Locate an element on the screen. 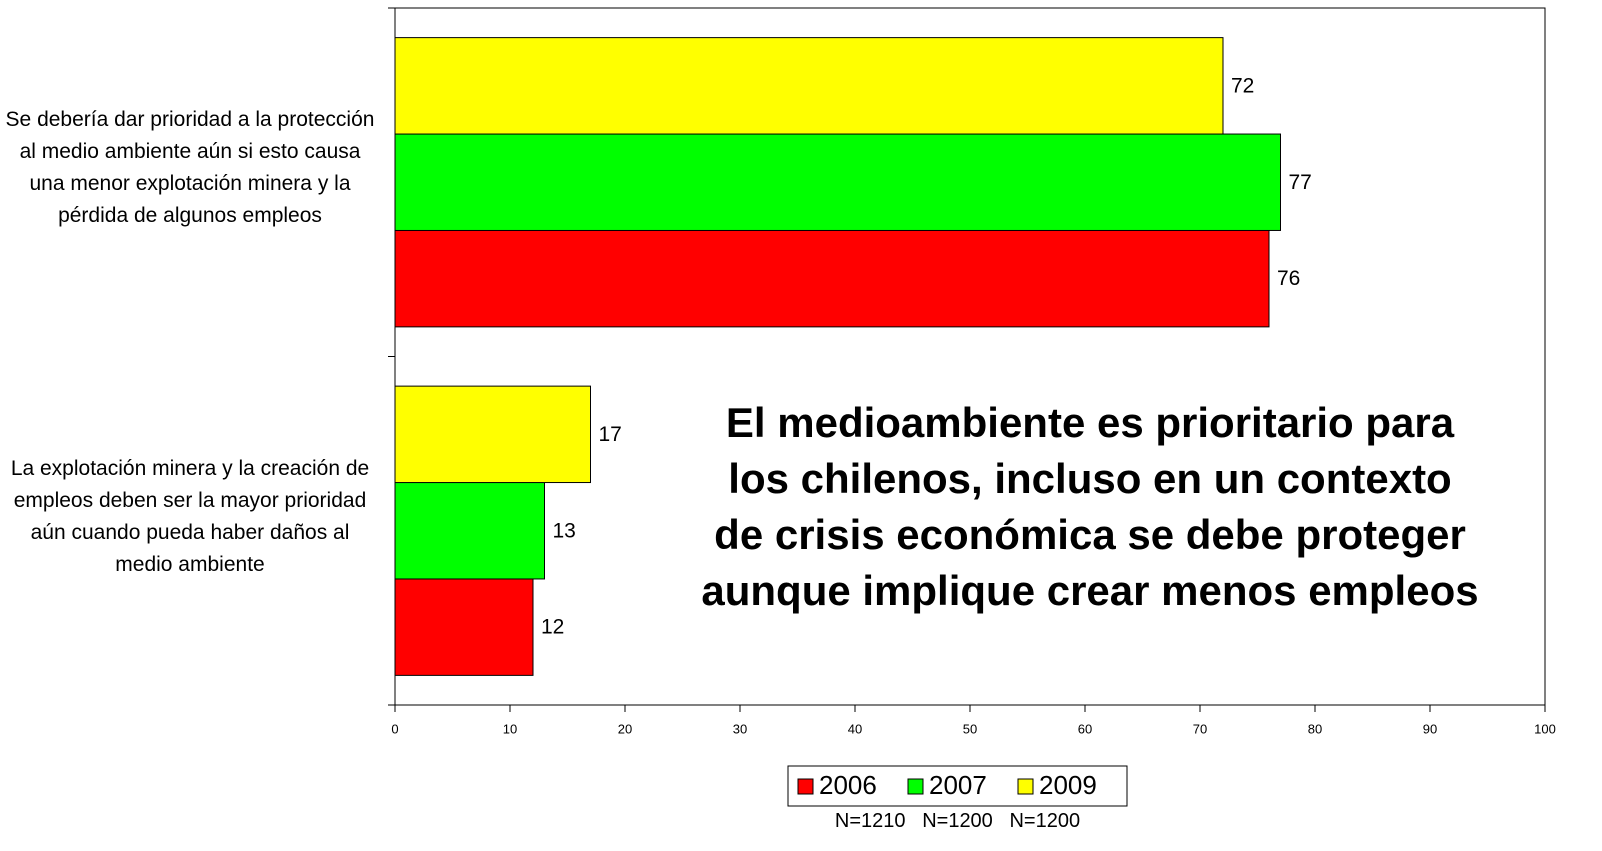  legend-label: 2006 is located at coordinates (848, 785).